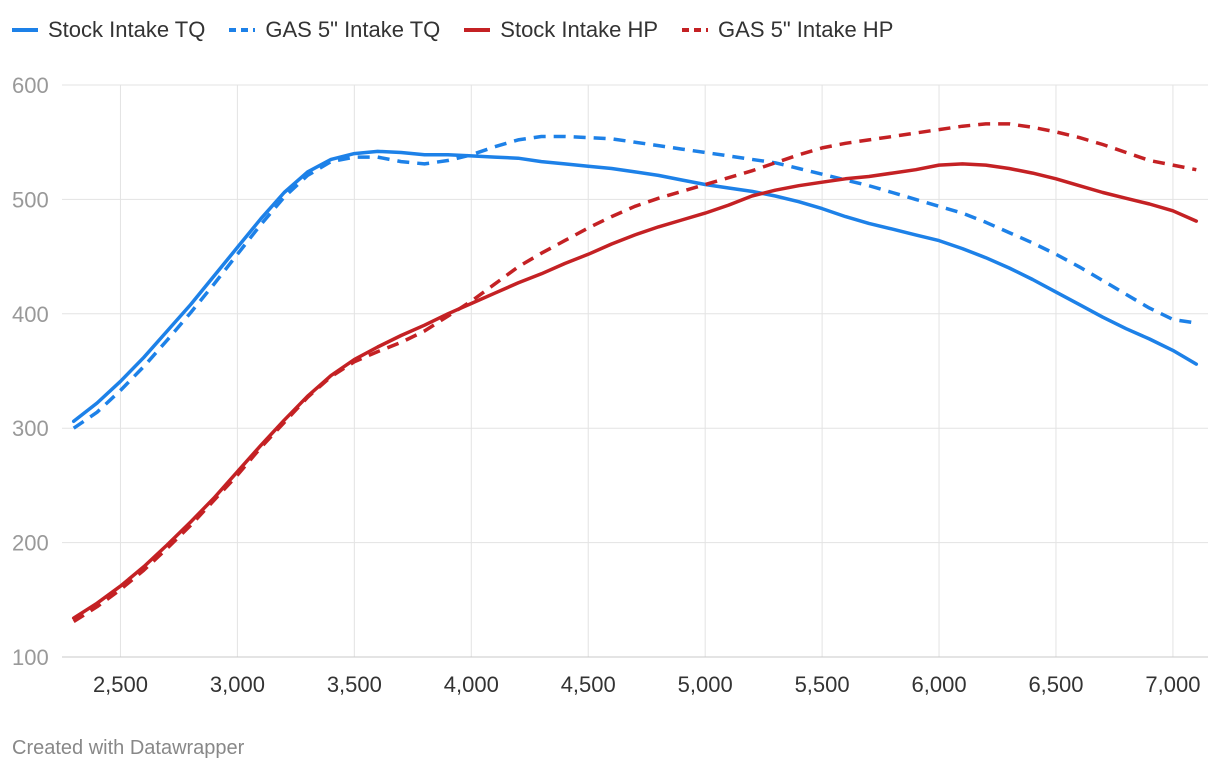  I want to click on legend-item-2: GAS 5" Intake TQ, so click(334, 30).